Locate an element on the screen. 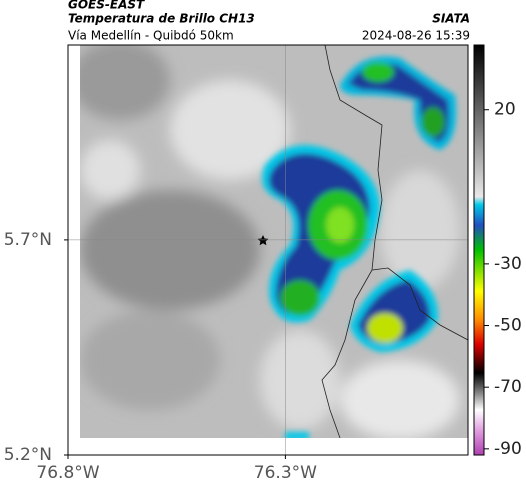 The height and width of the screenshot is (495, 526). x-tick-label: 76.8°W is located at coordinates (67, 473).